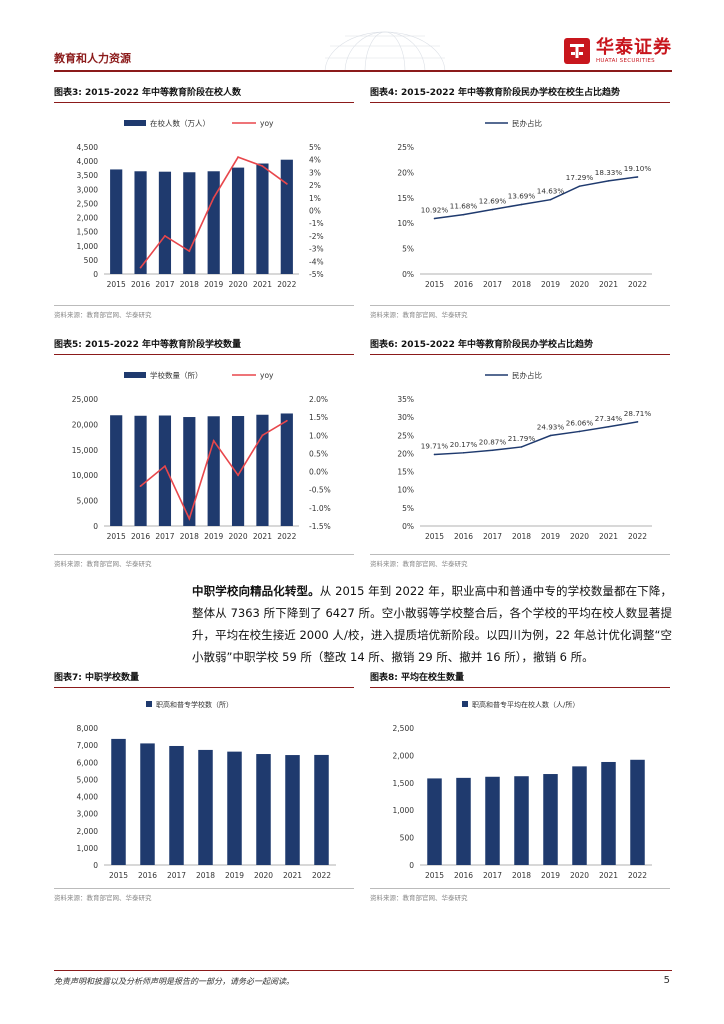 The width and height of the screenshot is (724, 1024). I want to click on figure-4-source: 资料来源：教育部官网、华泰研究, so click(520, 312).